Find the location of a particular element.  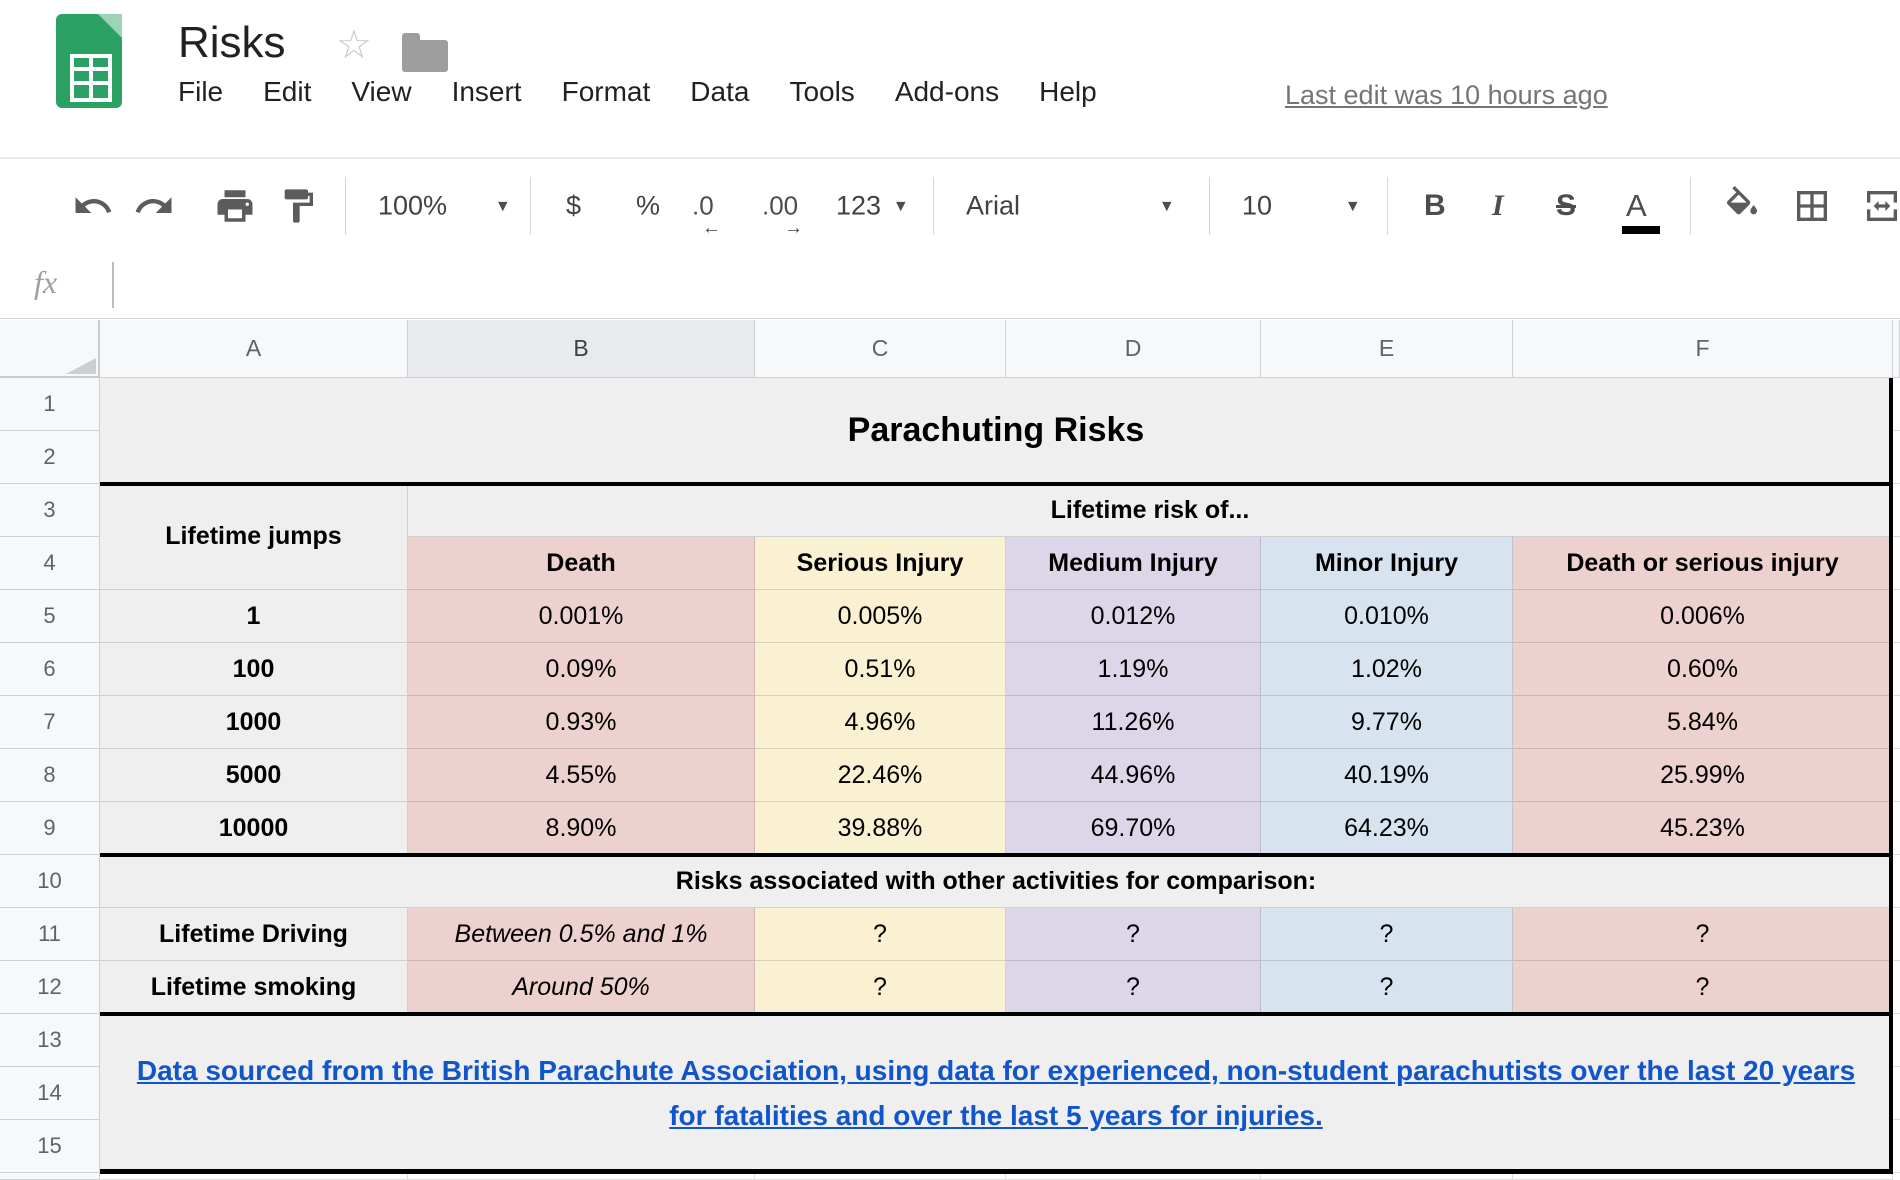

row-header-13: 13 is located at coordinates (50, 1040).